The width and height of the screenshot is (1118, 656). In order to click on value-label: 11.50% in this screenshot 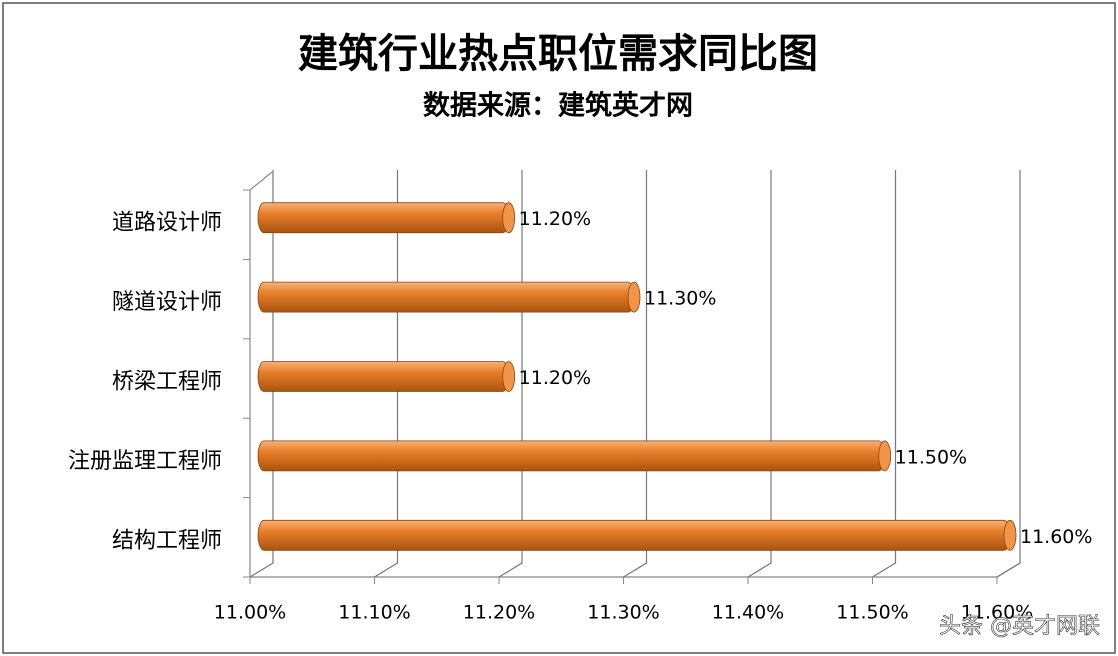, I will do `click(931, 457)`.